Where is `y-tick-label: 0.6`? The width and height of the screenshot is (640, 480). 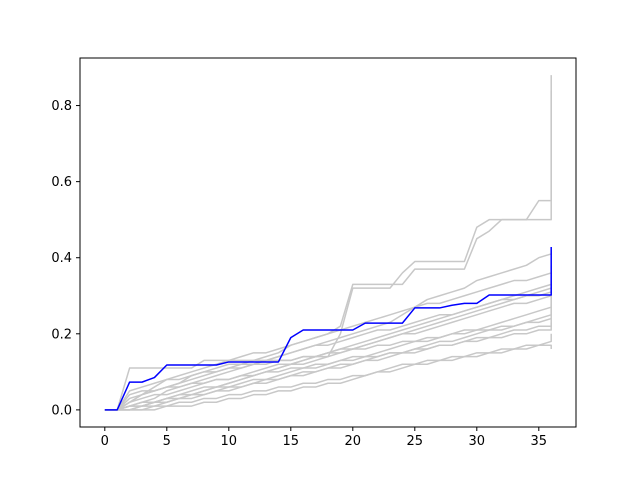 y-tick-label: 0.6 is located at coordinates (61, 182).